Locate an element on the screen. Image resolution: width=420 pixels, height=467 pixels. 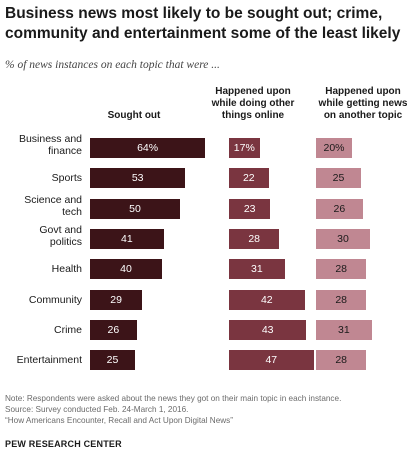
series-header-line: while doing other is located at coordinates (253, 103).